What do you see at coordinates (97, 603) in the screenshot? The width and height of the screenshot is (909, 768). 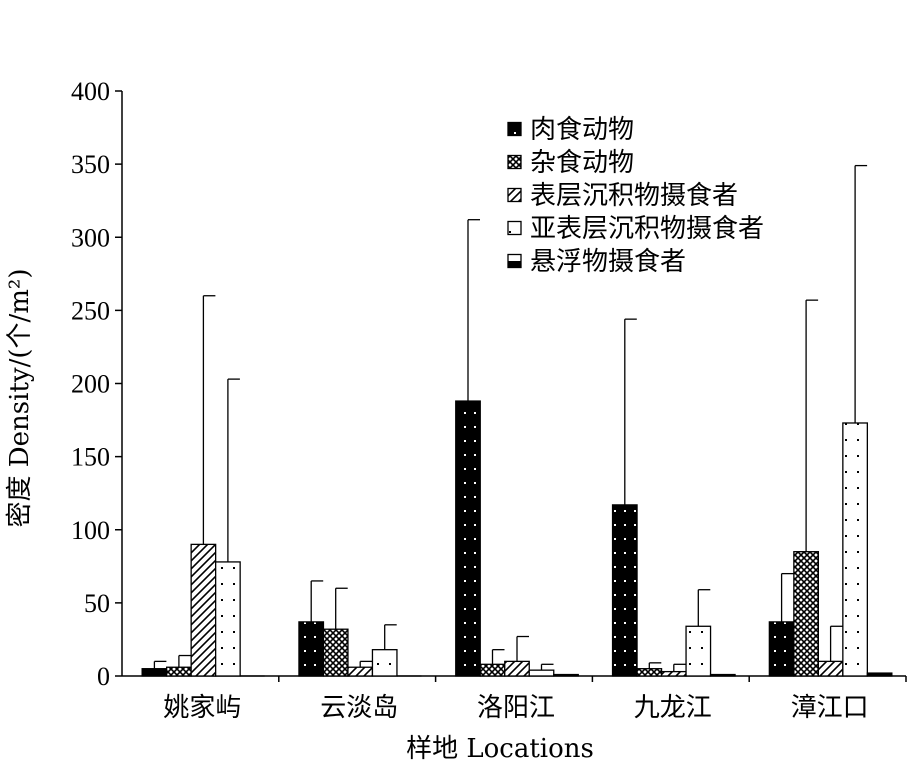 I see `y-tick-label: 50` at bounding box center [97, 603].